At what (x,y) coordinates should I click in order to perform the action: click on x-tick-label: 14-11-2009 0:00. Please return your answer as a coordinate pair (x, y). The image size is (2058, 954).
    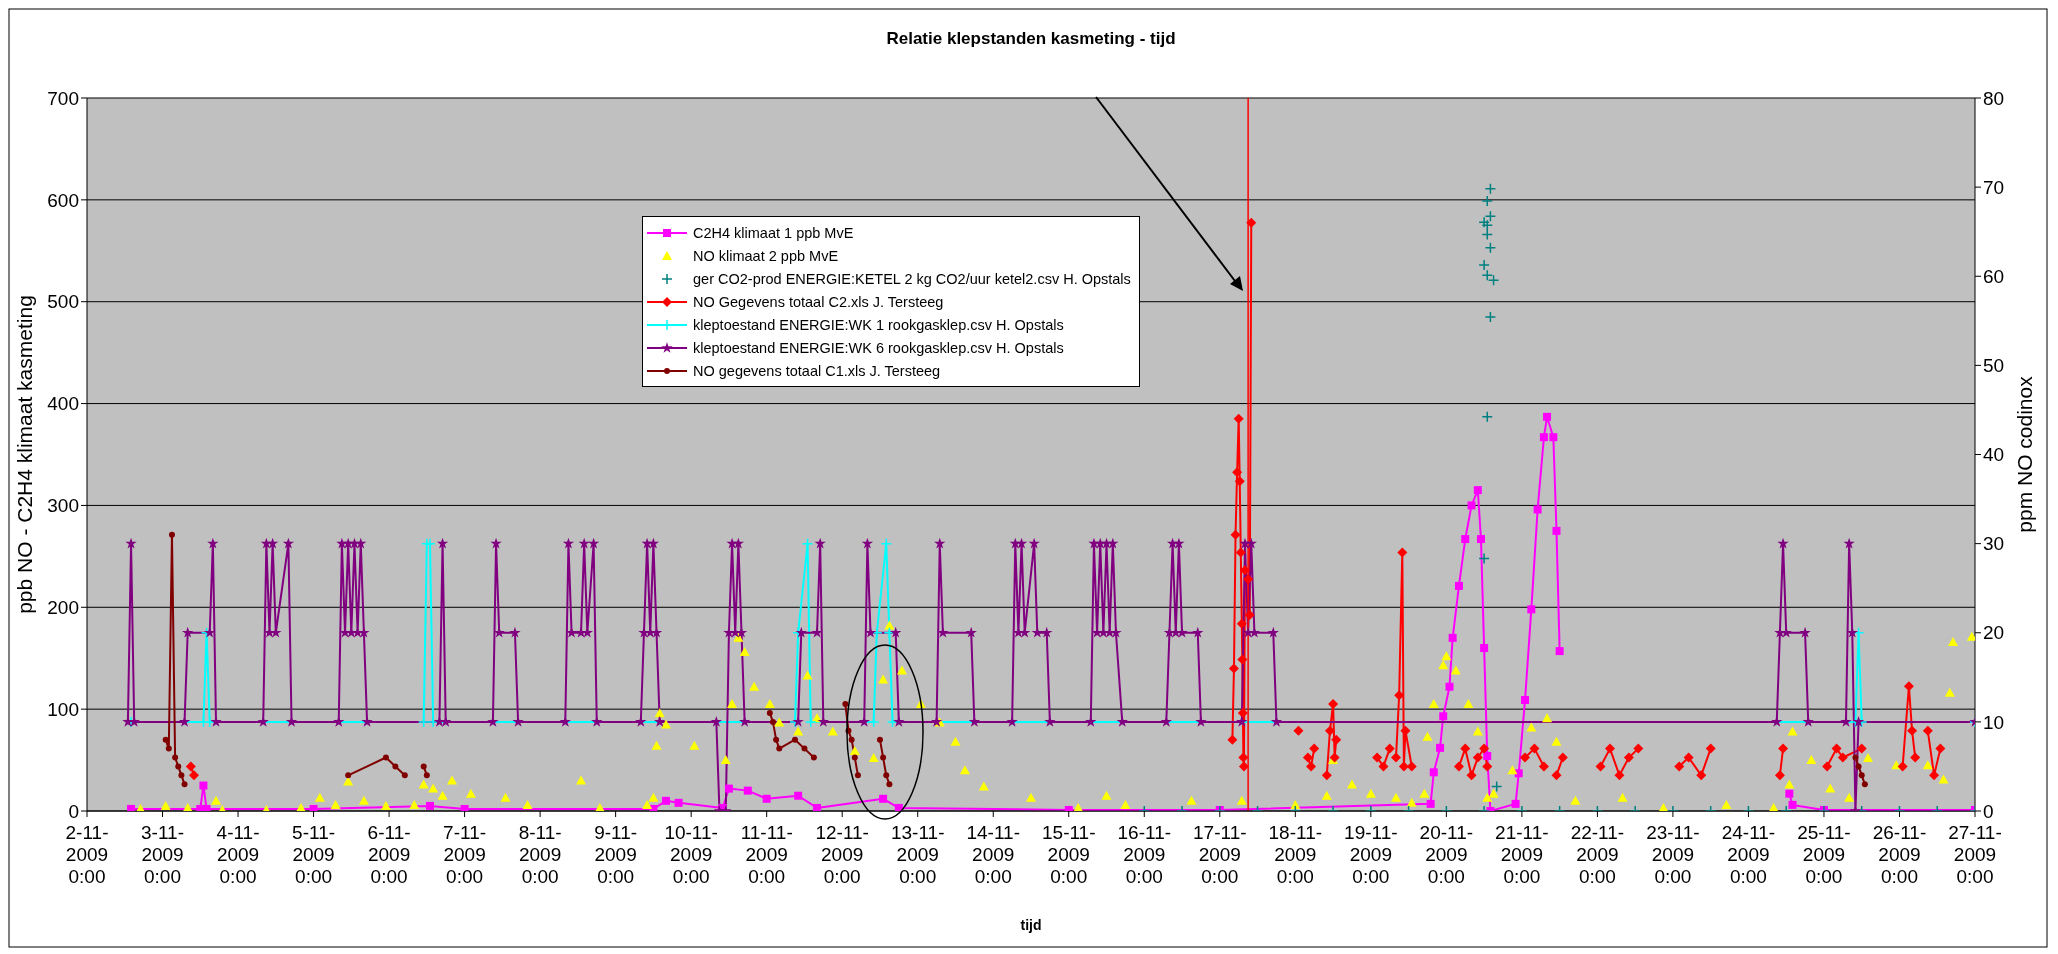
    Looking at the image, I should click on (993, 854).